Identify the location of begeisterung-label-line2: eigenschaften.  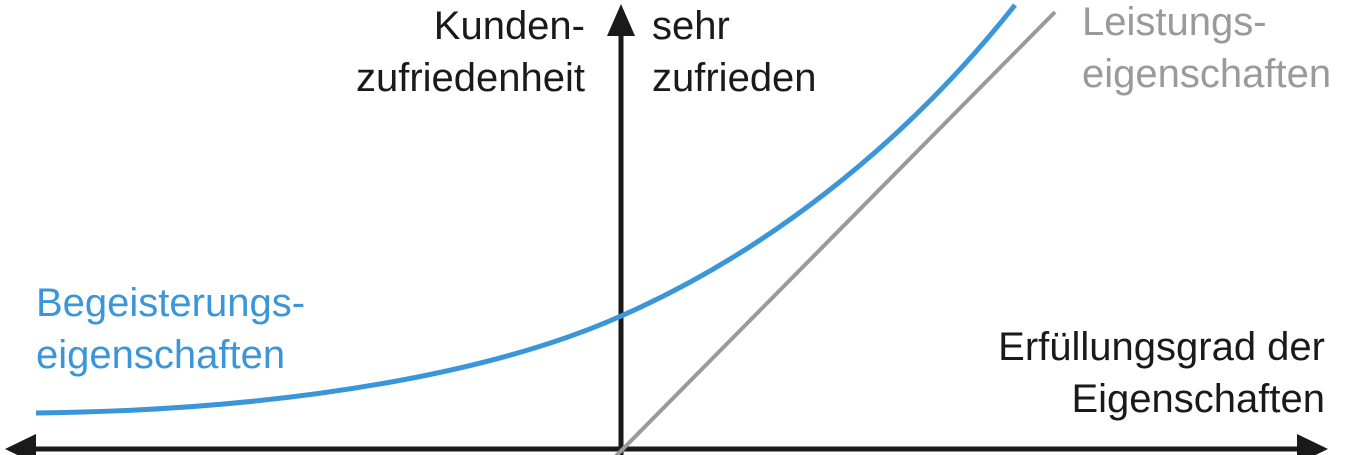
(161, 355).